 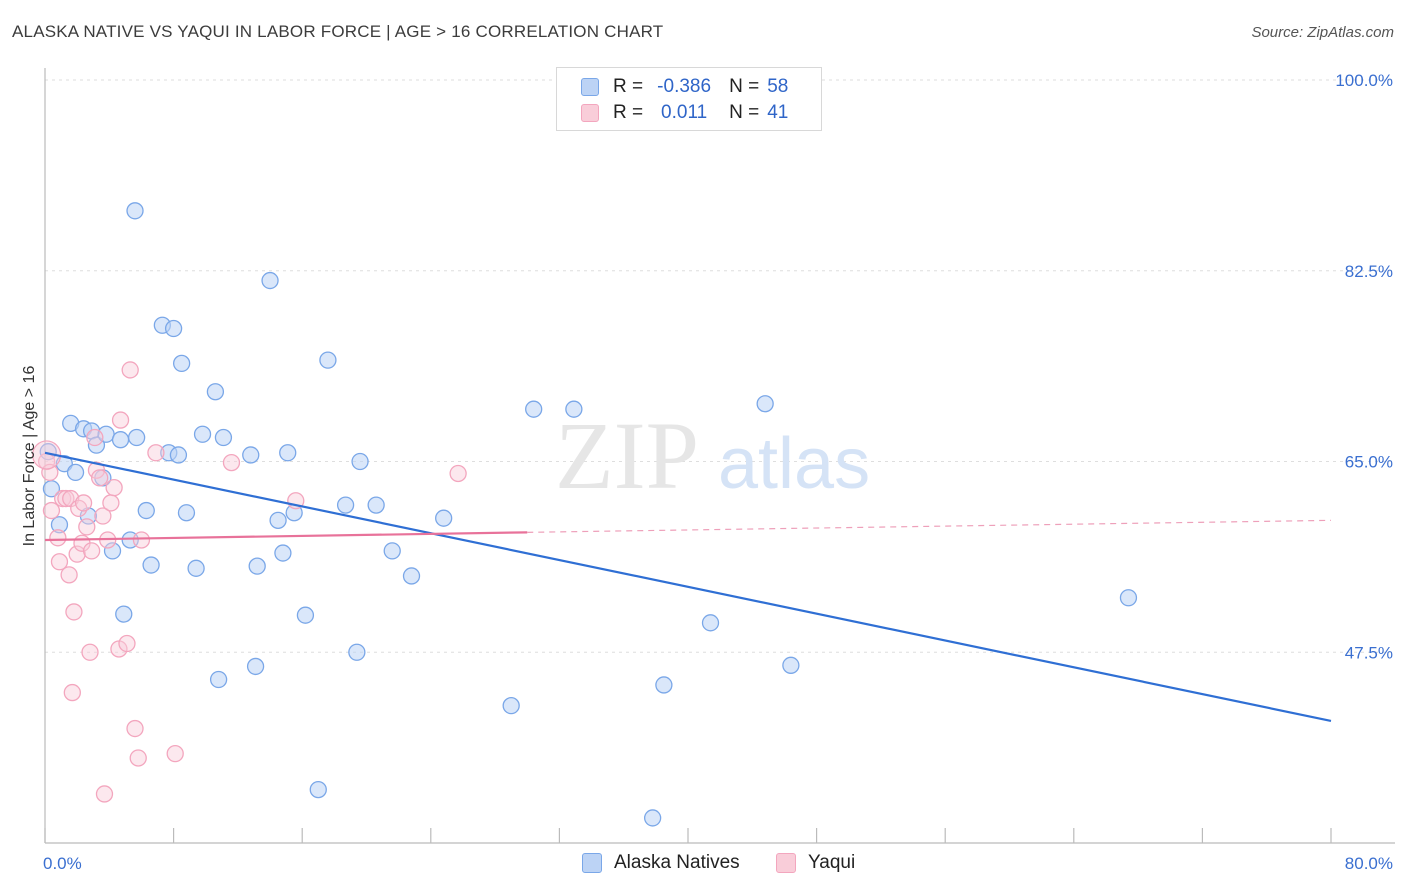 I want to click on legend-row-alaska-natives: R = -0.386 N = 58, so click(x=684, y=87).